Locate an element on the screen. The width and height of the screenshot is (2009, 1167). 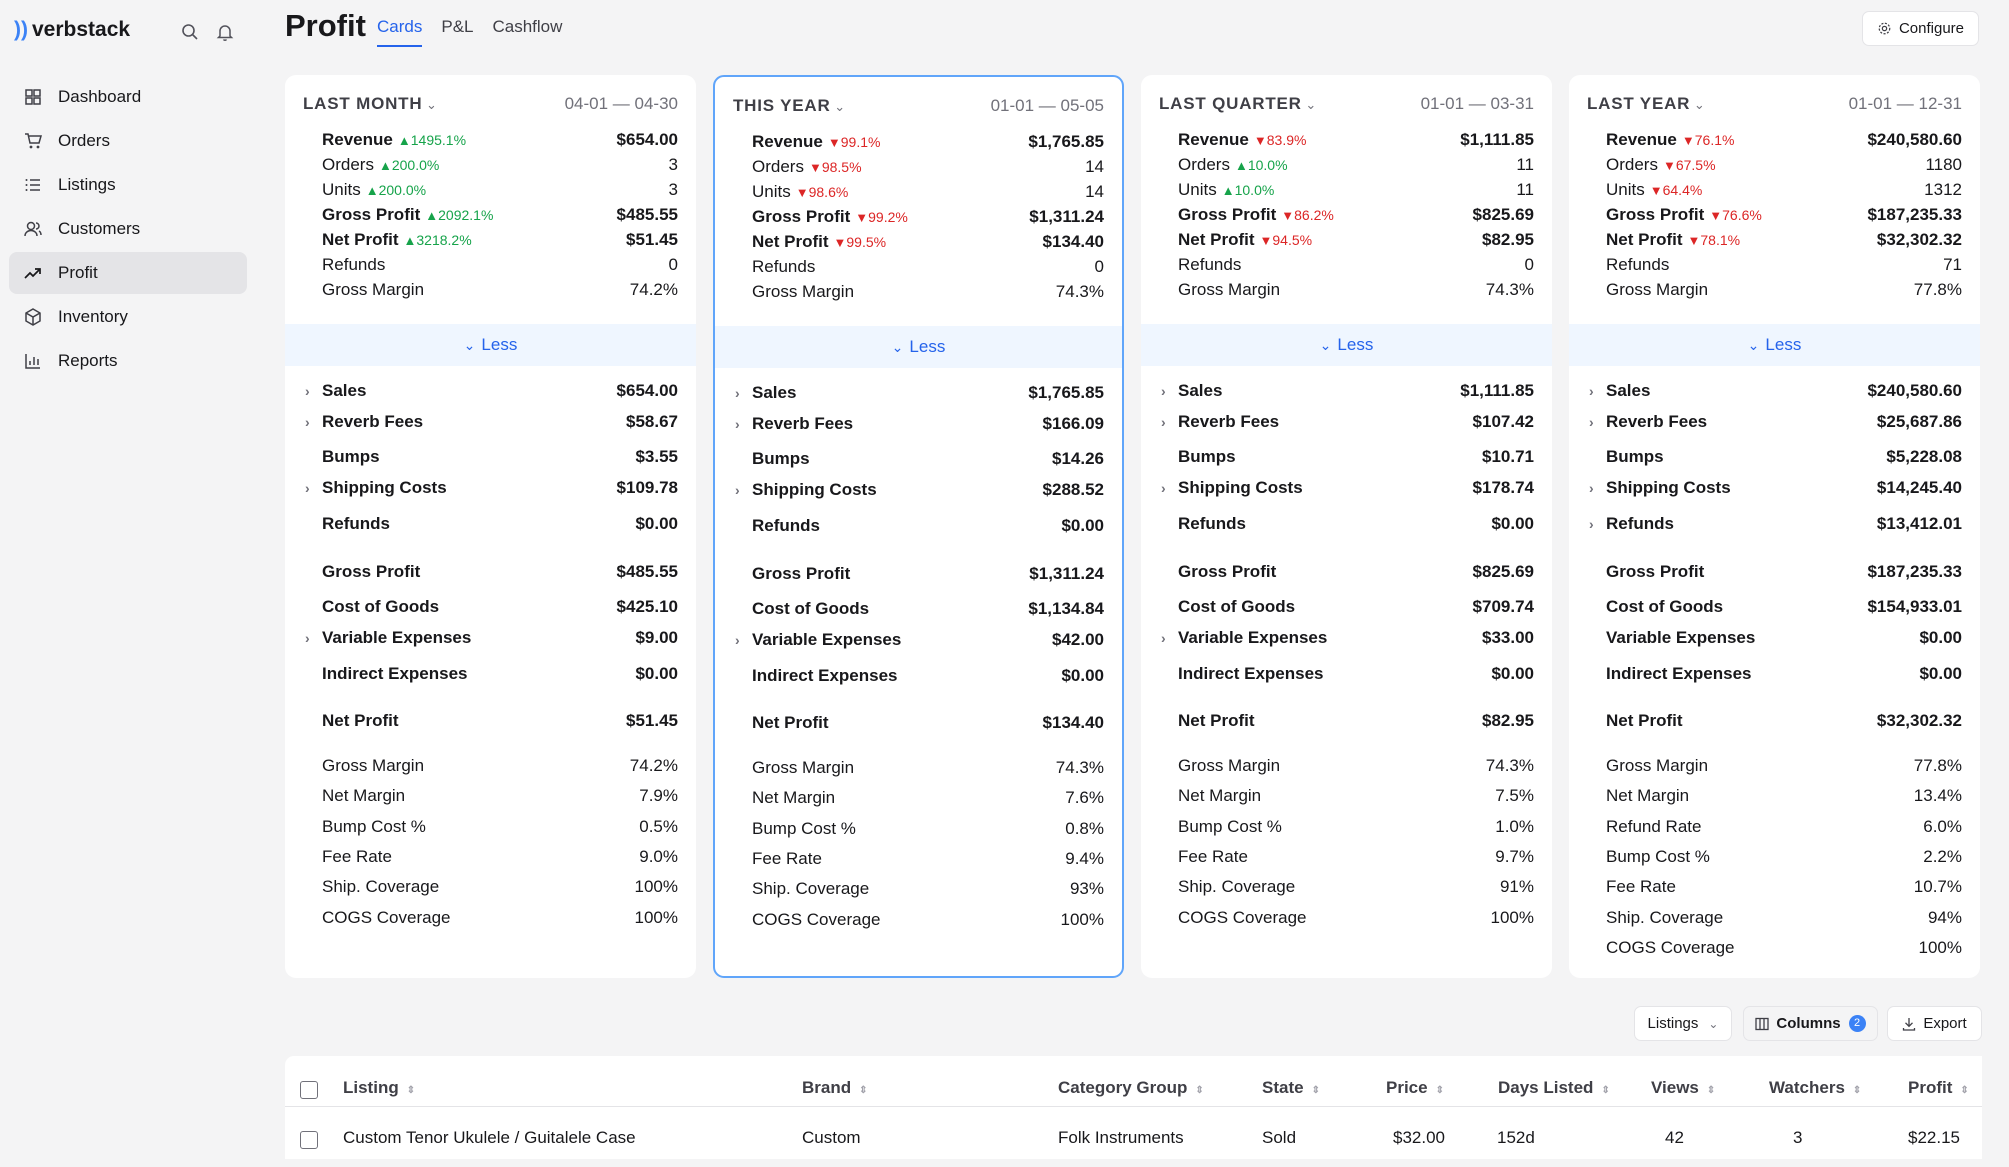
period-selector: LAST QUARTER ⌄ is located at coordinates (1237, 104).